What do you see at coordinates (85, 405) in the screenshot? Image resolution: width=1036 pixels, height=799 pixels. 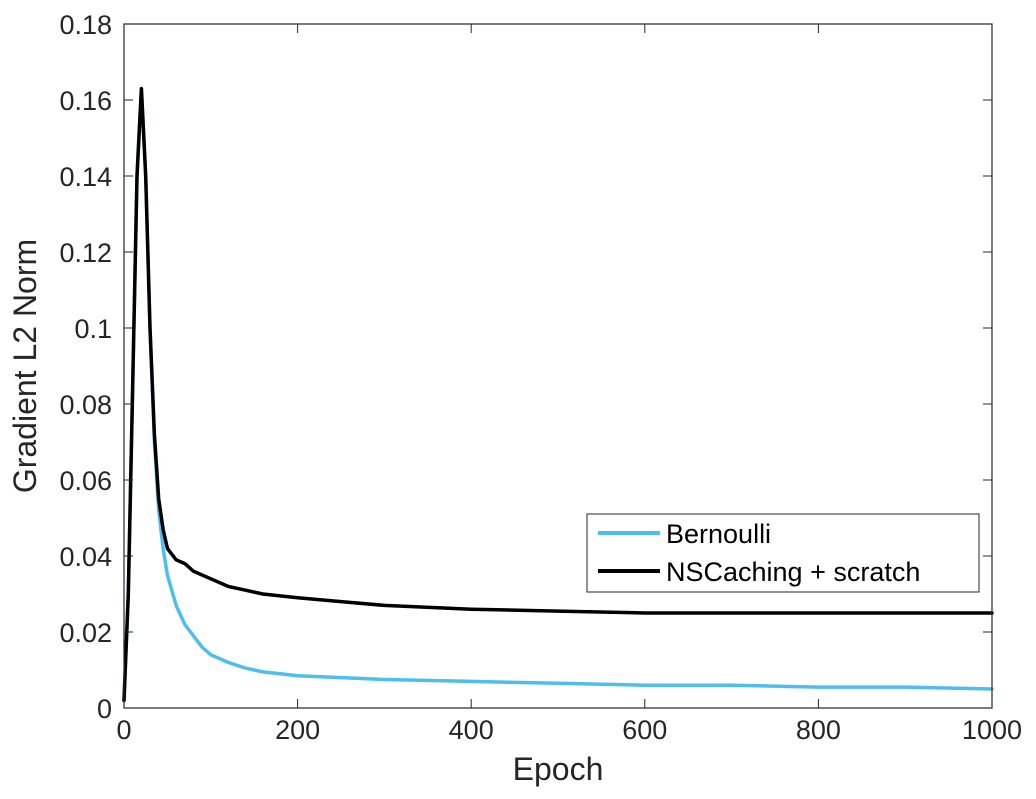 I see `y-tick-label: 0.08` at bounding box center [85, 405].